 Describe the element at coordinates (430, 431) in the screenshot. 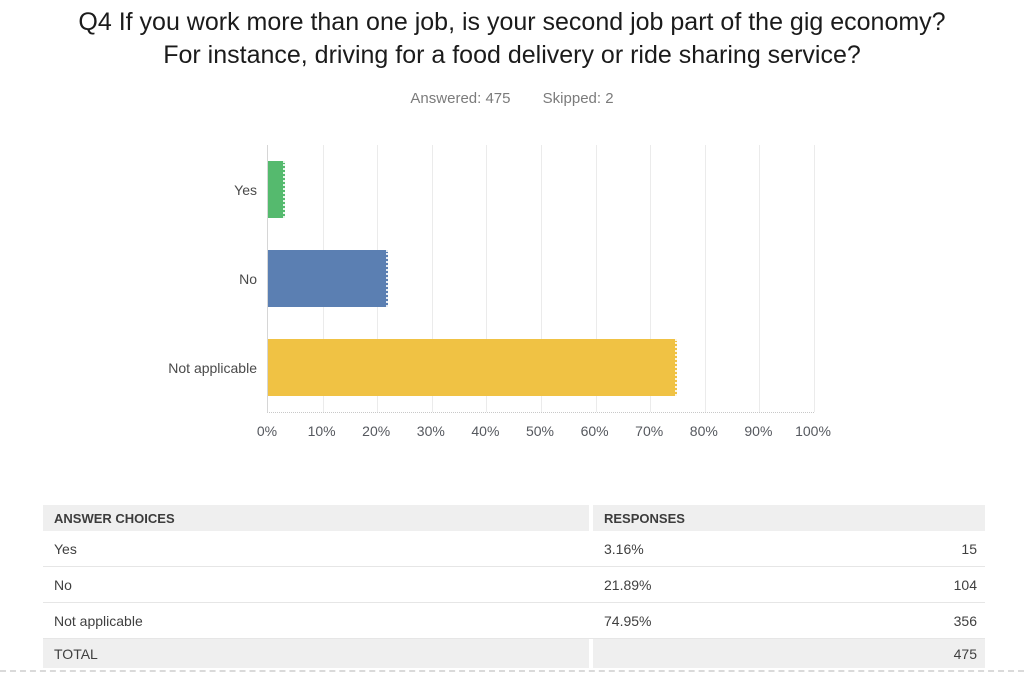

I see `x-tick-label: 30%` at that location.